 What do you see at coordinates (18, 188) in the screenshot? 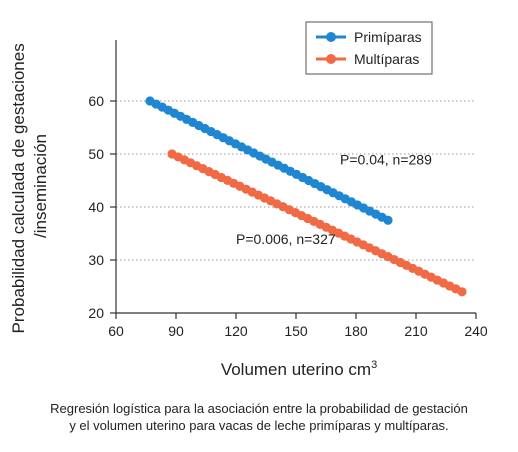
I see `y-axis-label-line1: Probabilidad calculada de gestaciones` at bounding box center [18, 188].